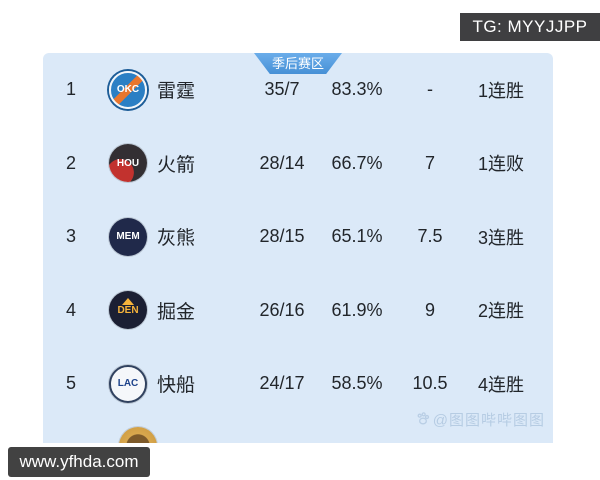 This screenshot has height=480, width=600. Describe the element at coordinates (128, 236) in the screenshot. I see `grizzlies-logo-icon: MEM` at that location.